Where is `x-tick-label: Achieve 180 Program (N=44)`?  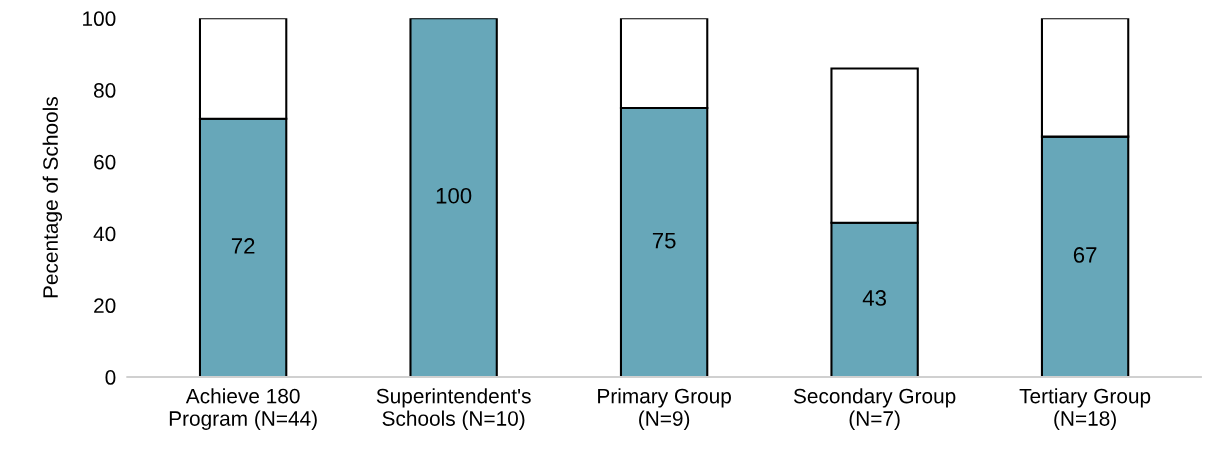
x-tick-label: Achieve 180 Program (N=44) is located at coordinates (243, 409).